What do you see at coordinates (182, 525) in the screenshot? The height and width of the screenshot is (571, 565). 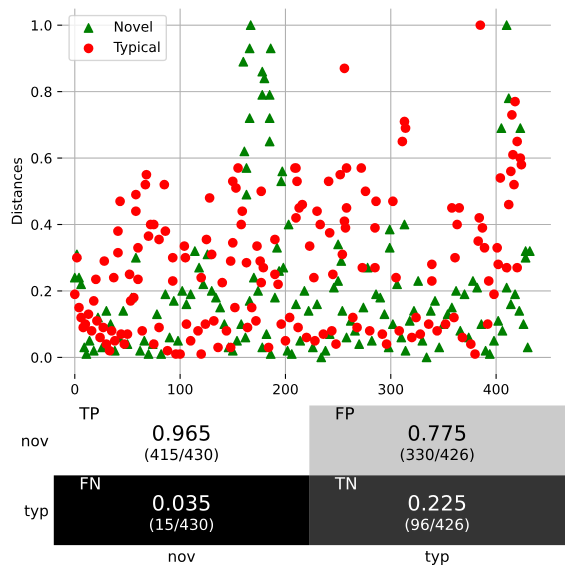 I see `annotation: (15/430)` at bounding box center [182, 525].